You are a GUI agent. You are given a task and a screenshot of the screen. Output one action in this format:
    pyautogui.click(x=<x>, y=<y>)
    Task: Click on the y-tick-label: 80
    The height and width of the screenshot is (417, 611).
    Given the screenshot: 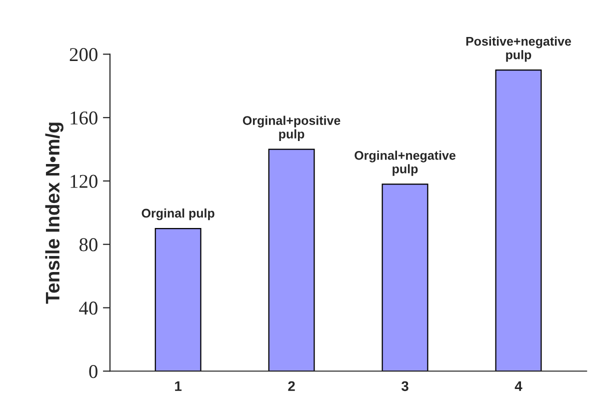 What is the action you would take?
    pyautogui.click(x=88, y=245)
    